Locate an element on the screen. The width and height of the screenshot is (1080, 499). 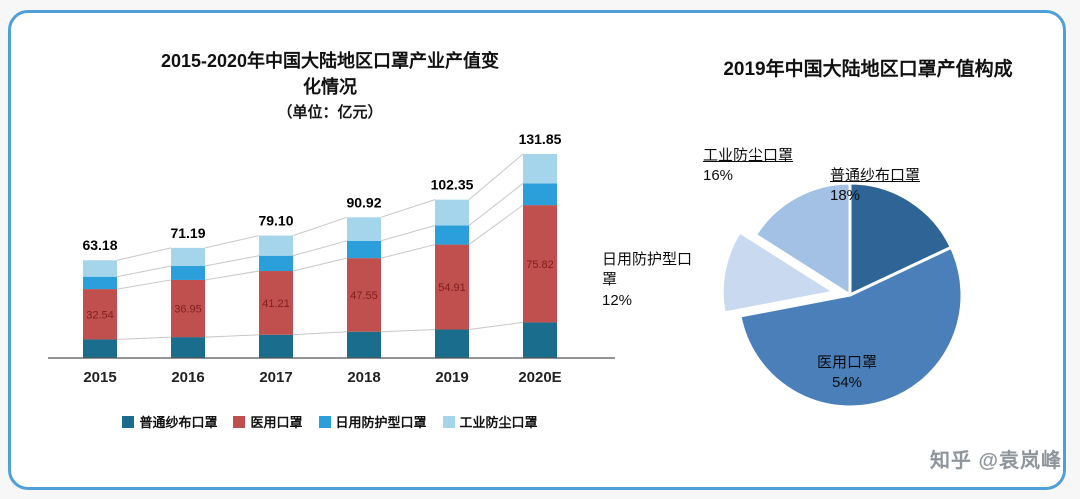
bar-segment-value-label: 36.95 is located at coordinates (188, 310).